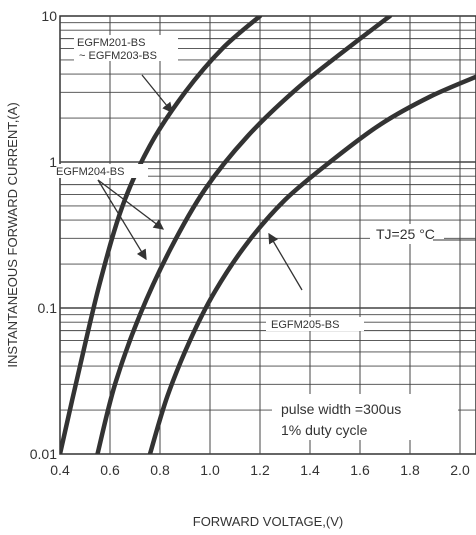 The width and height of the screenshot is (476, 535). I want to click on temperature-bg, so click(407, 234).